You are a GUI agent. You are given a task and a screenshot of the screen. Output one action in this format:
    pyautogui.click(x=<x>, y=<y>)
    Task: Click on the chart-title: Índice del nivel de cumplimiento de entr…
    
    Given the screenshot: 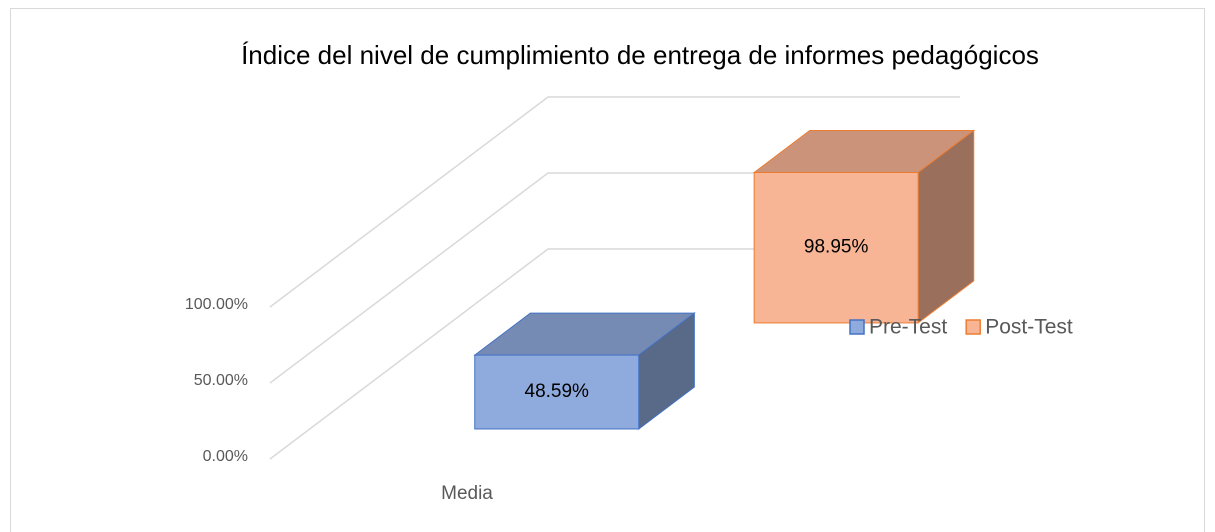 What is the action you would take?
    pyautogui.click(x=640, y=55)
    